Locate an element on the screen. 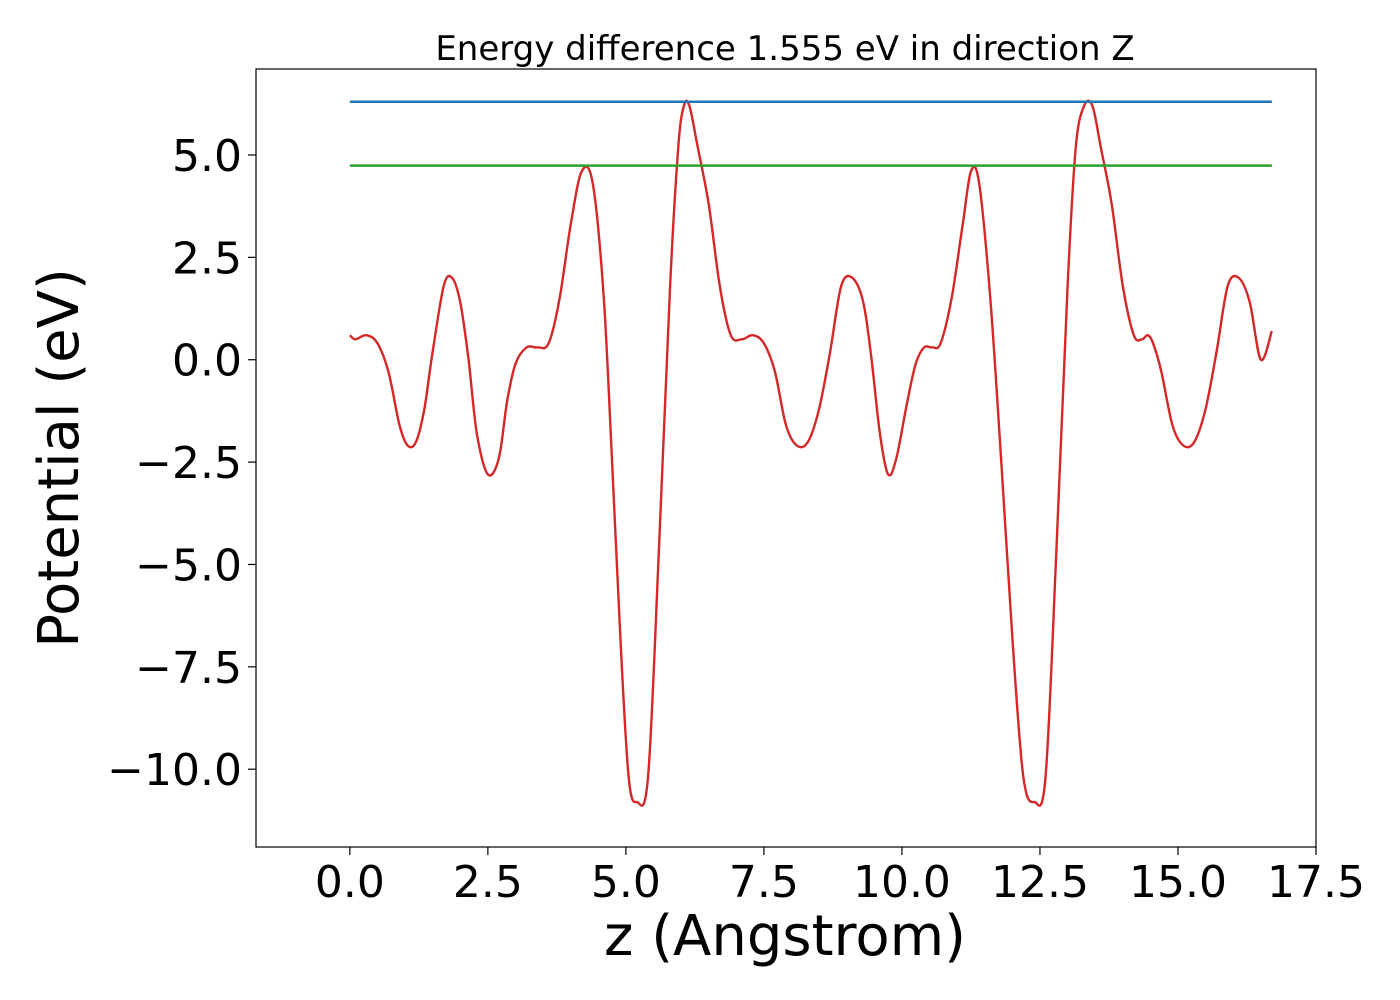 This screenshot has height=1000, width=1400. x-tick-label: 17.5 is located at coordinates (1316, 882).